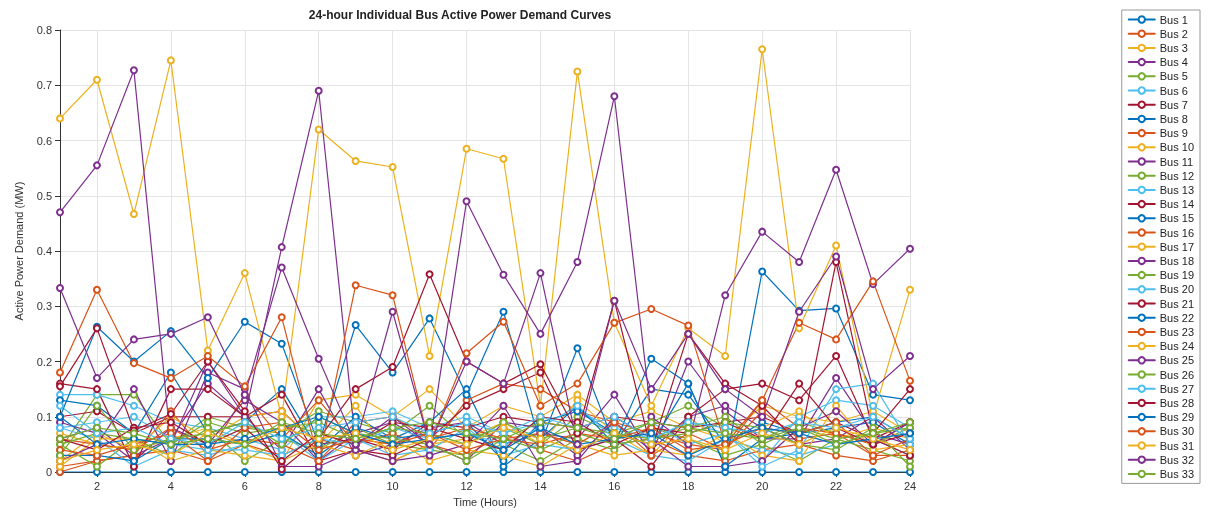  What do you see at coordinates (1176, 232) in the screenshot?
I see `legend-label: Bus 16` at bounding box center [1176, 232].